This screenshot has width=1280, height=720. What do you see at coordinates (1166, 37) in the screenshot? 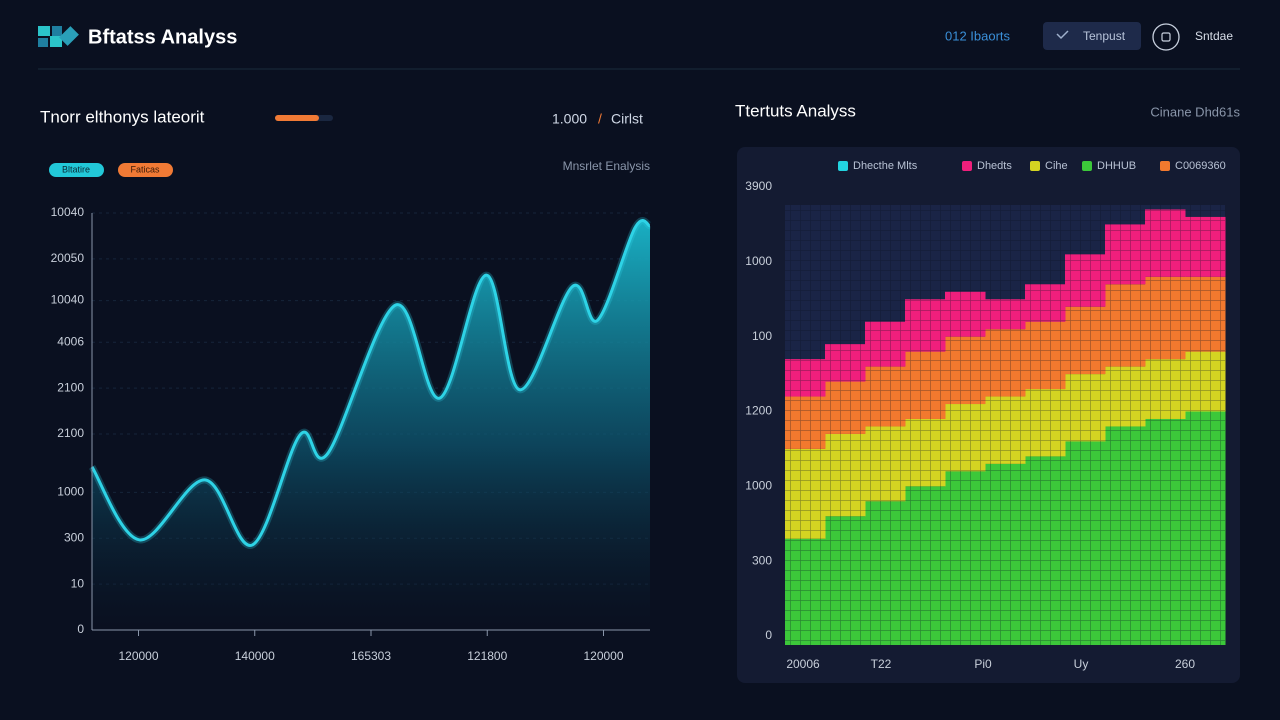
I see `user-icon` at bounding box center [1166, 37].